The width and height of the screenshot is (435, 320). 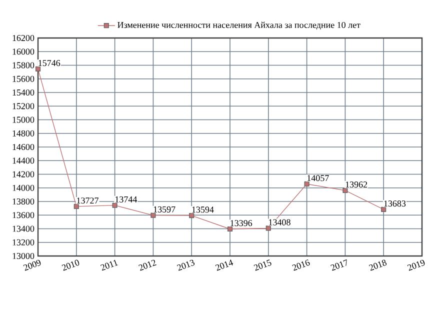 What do you see at coordinates (23, 65) in the screenshot?
I see `y-tick-label: 15800` at bounding box center [23, 65].